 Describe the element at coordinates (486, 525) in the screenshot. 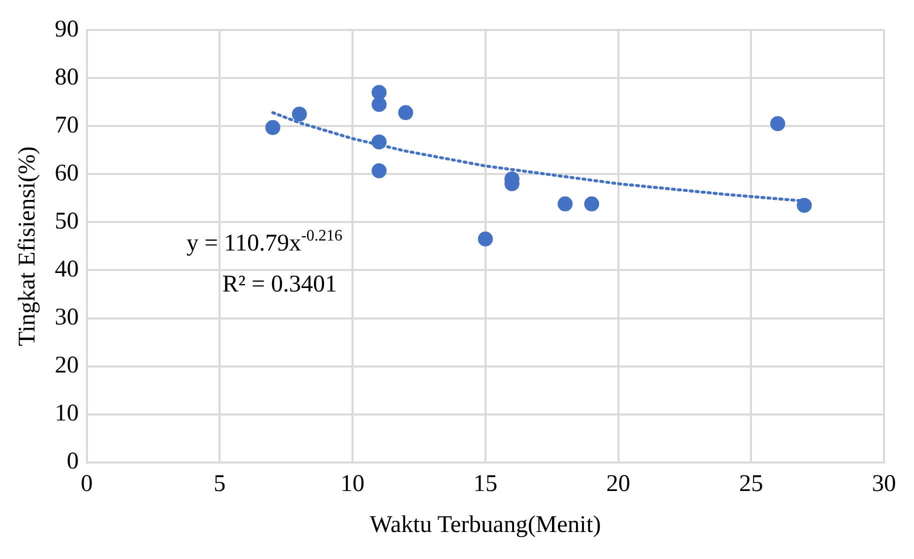

I see `x-axis-title: Waktu Terbuang(Menit)` at that location.